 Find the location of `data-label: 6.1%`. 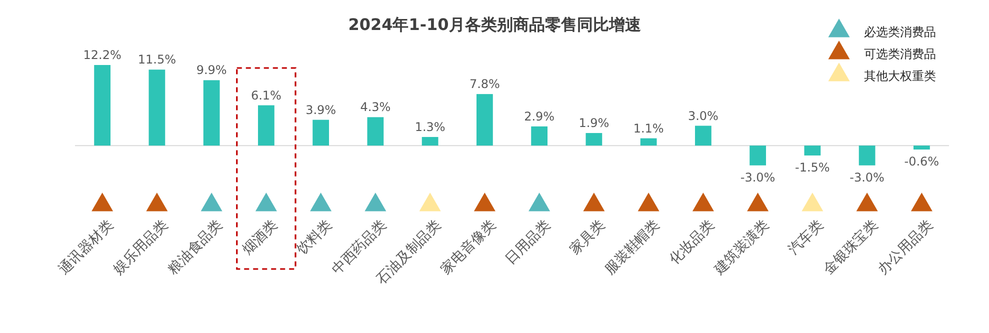

data-label: 6.1% is located at coordinates (266, 95).